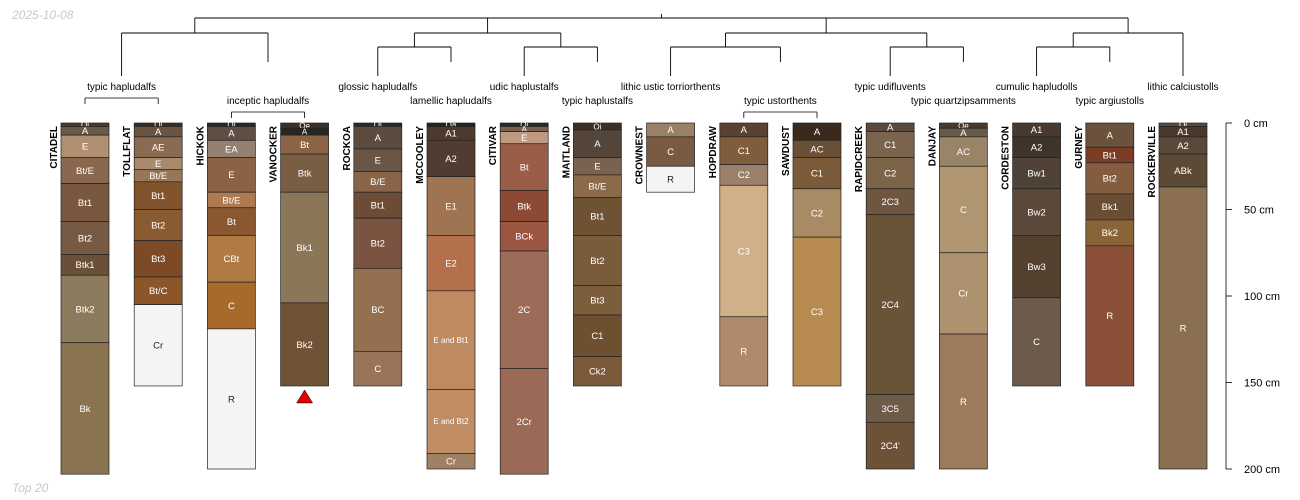 This screenshot has width=1300, height=500. Describe the element at coordinates (54, 147) in the screenshot. I see `profile-name: CITADEL` at that location.